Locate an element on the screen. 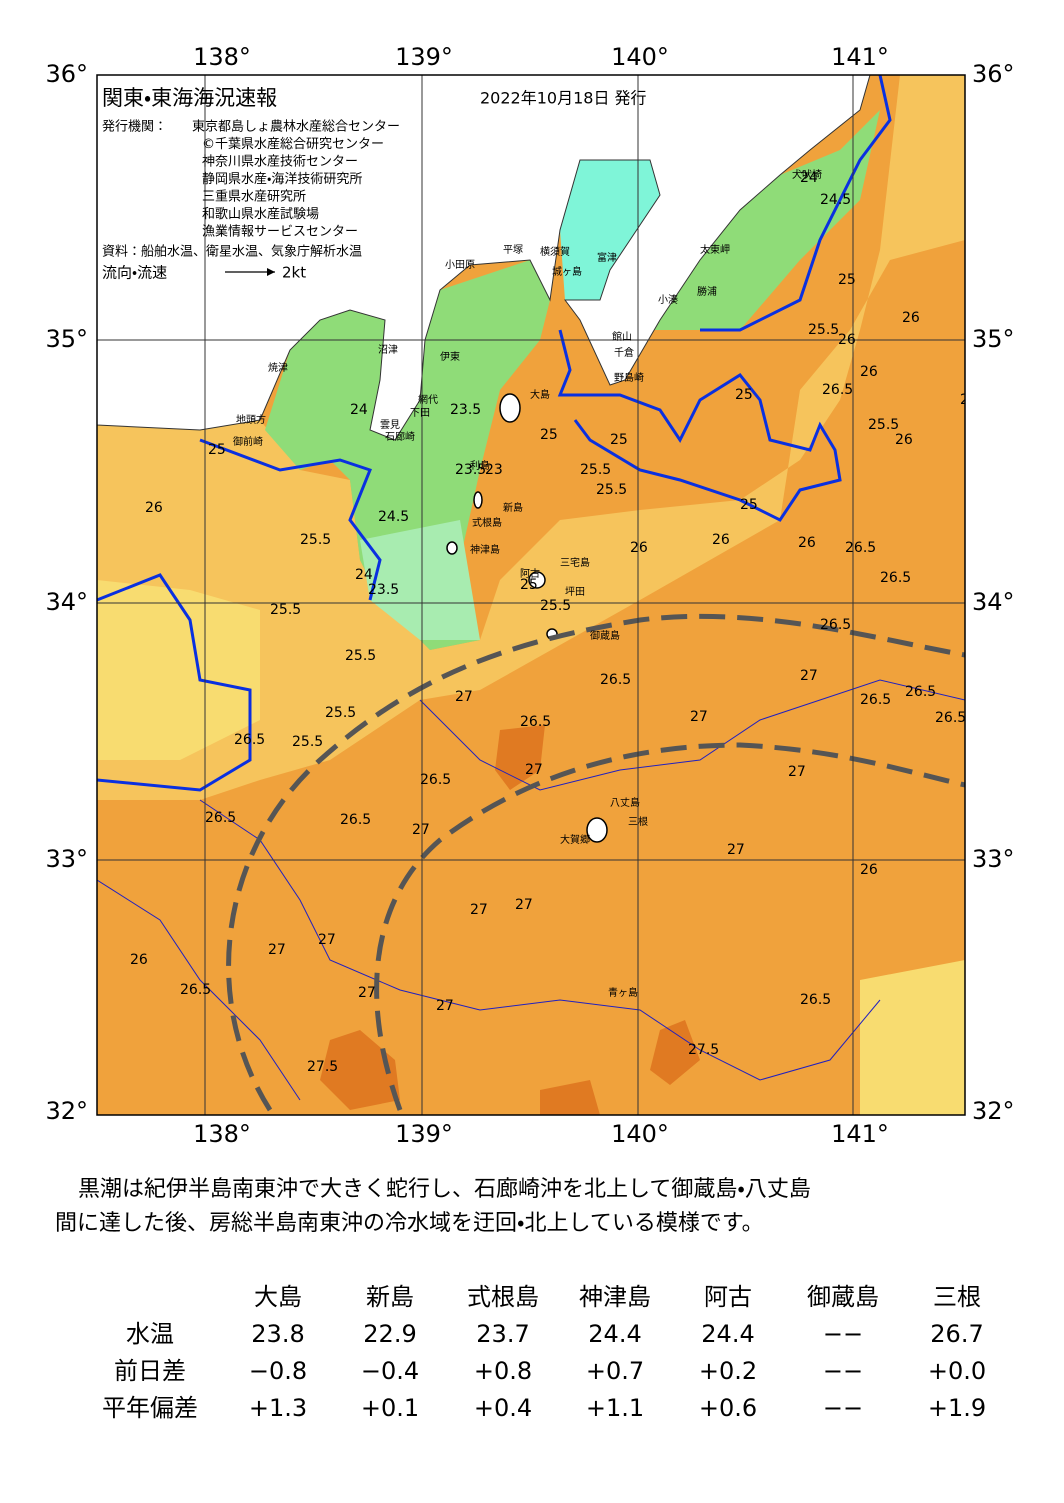  issuer: 漁業情報サービスセンター is located at coordinates (280, 232).